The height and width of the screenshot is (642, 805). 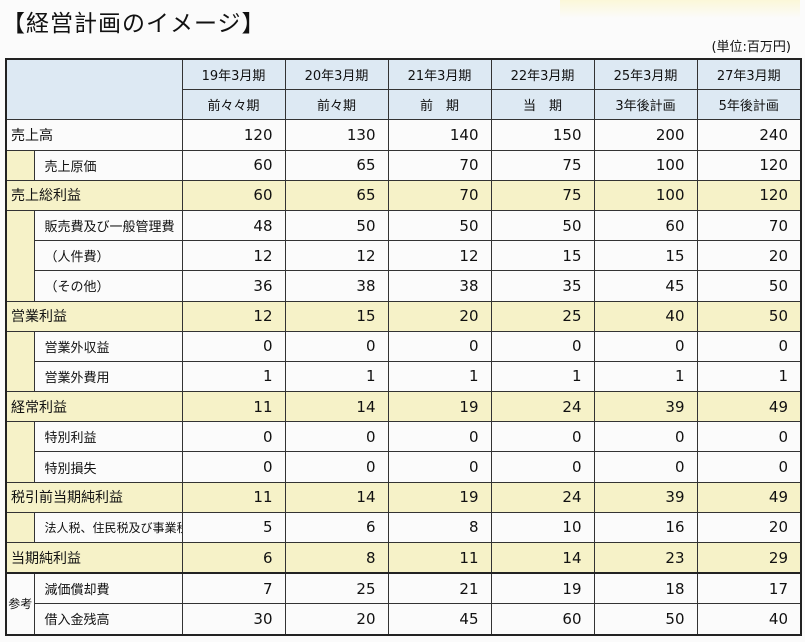 What do you see at coordinates (20, 604) in the screenshot?
I see `reference-label: 参考` at bounding box center [20, 604].